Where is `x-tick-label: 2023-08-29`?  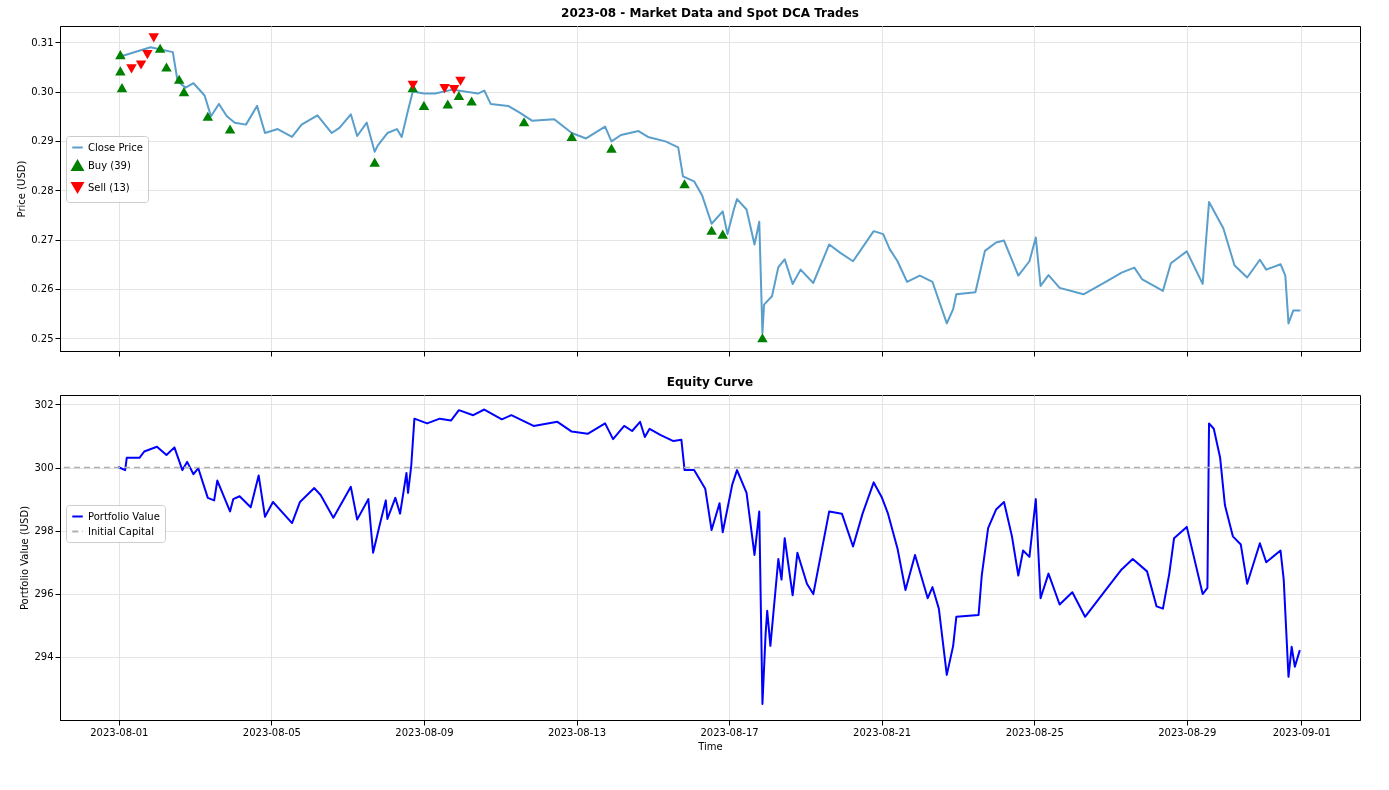
x-tick-label: 2023-08-29 is located at coordinates (1187, 732).